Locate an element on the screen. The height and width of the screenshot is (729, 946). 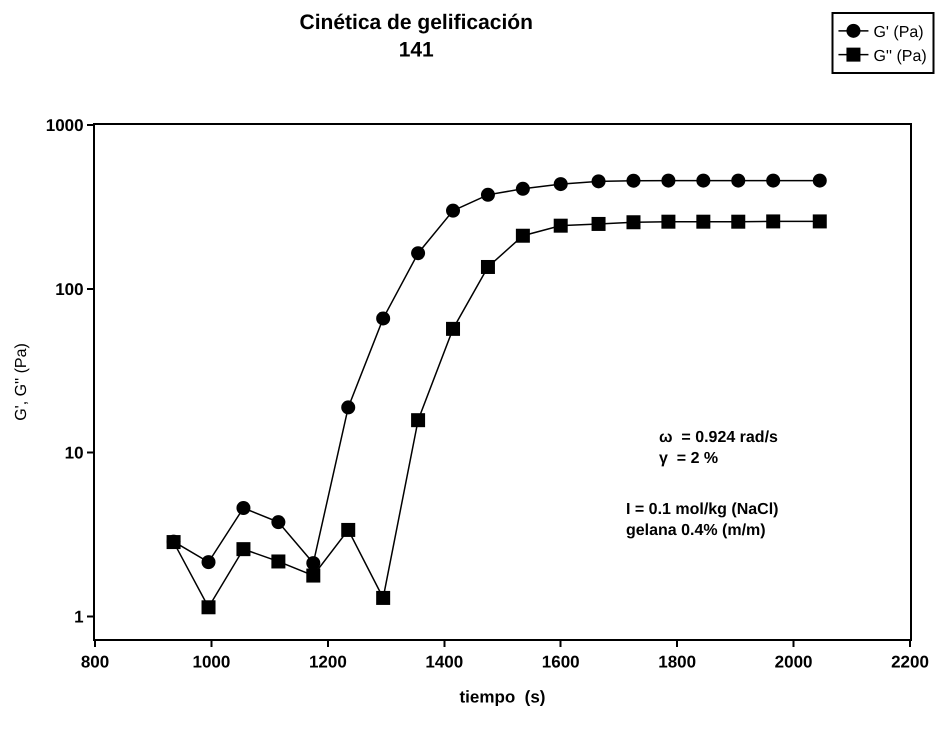
chart-title: Cinética de gelificación 141 is located at coordinates (416, 36).